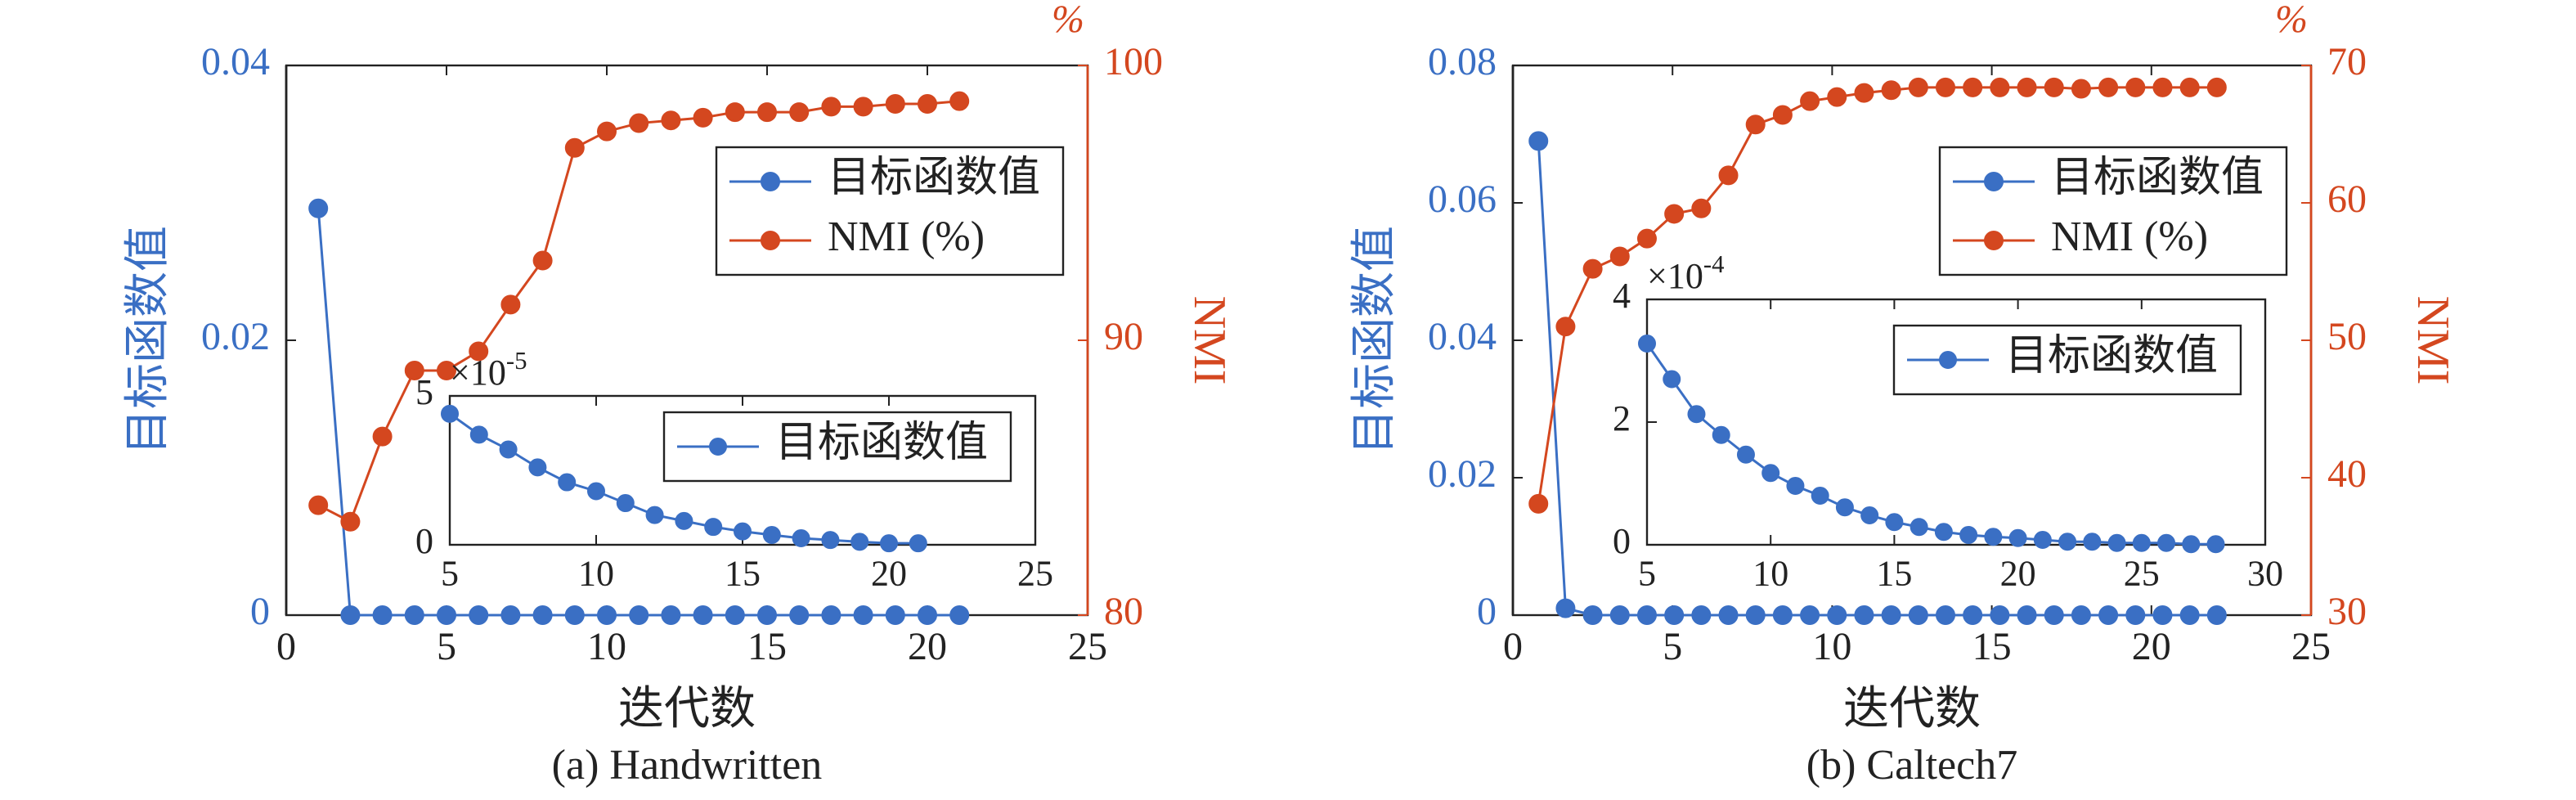  Describe the element at coordinates (286, 646) in the screenshot. I see `x-tick-label: 0` at that location.